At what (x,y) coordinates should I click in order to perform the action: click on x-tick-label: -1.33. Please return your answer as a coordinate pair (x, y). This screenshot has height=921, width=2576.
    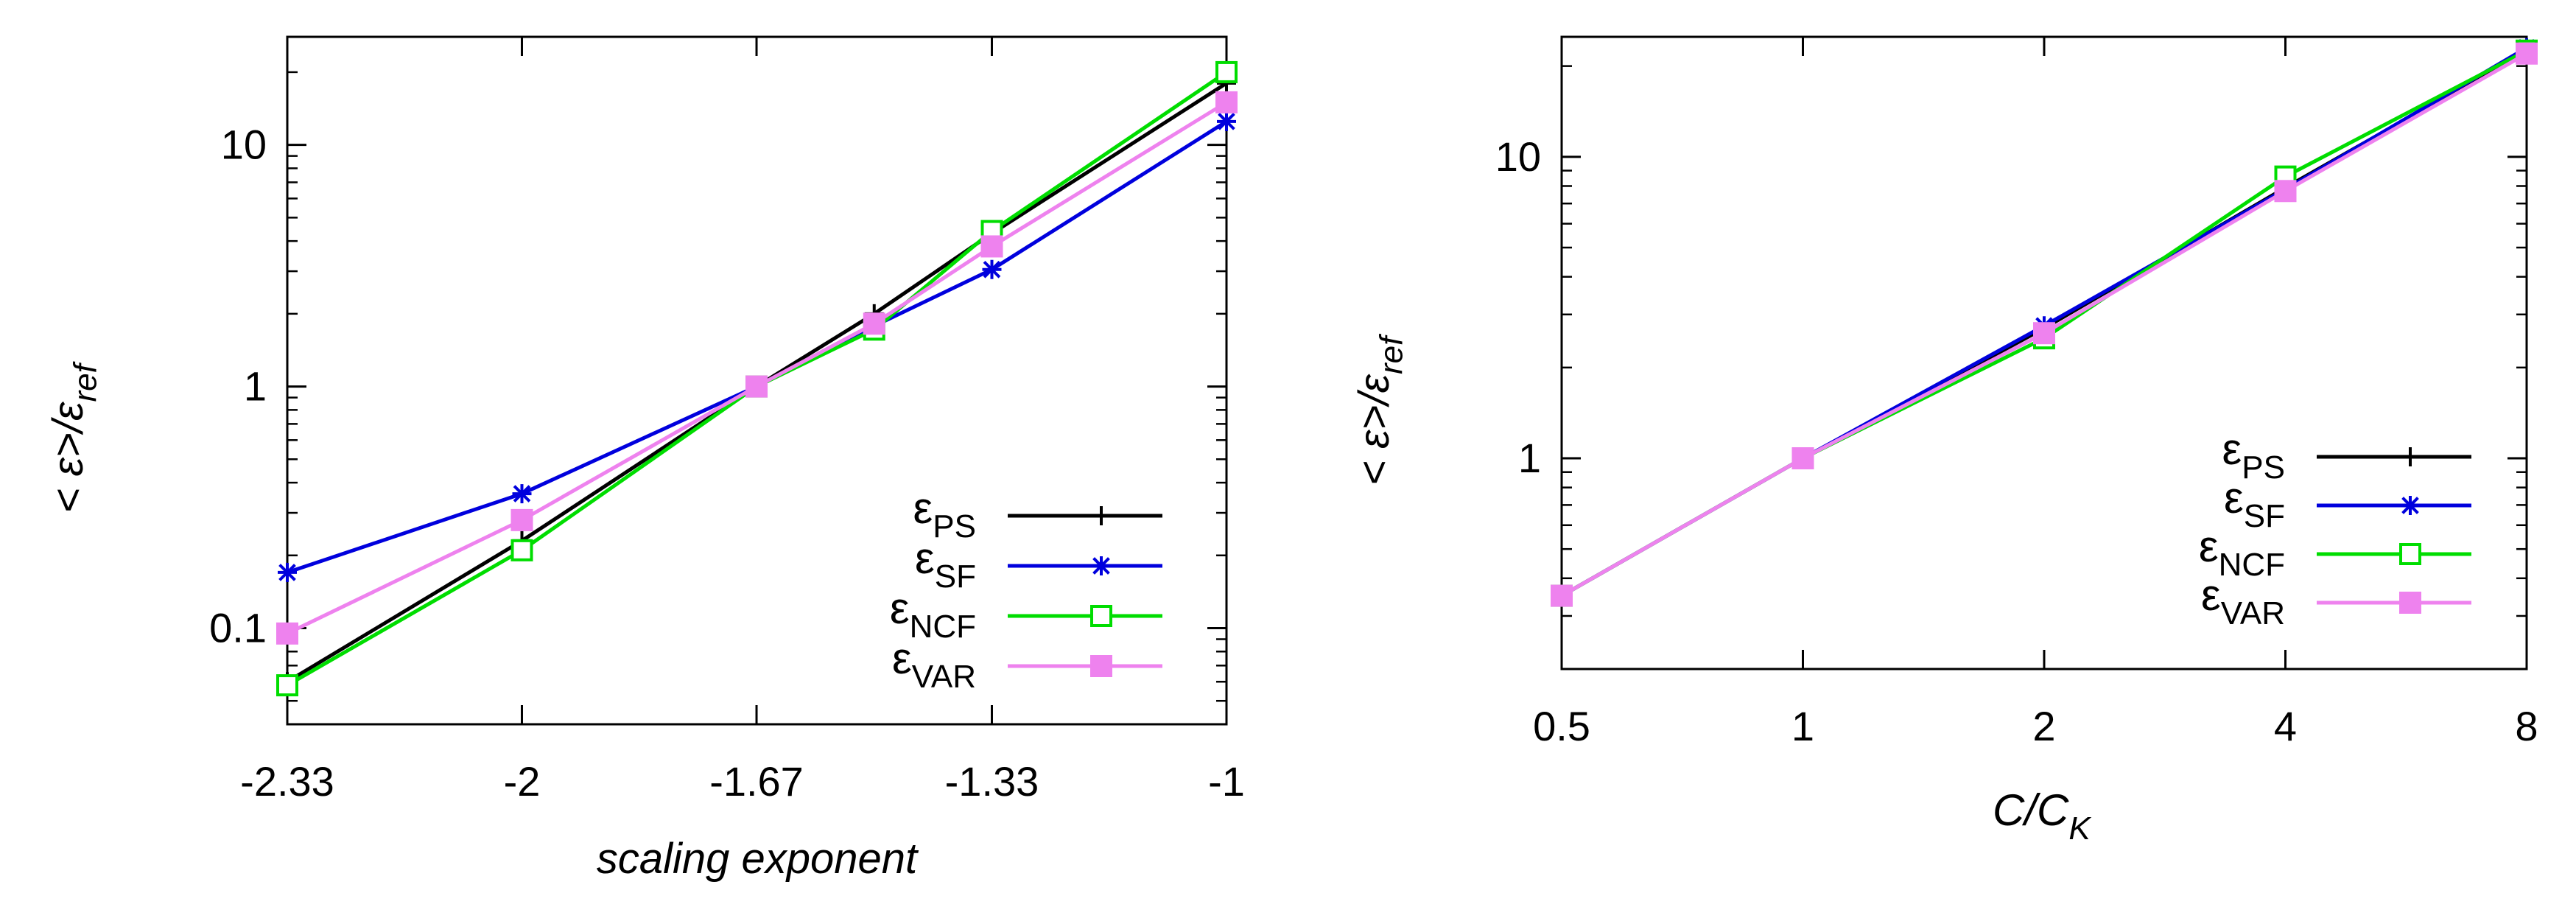
    Looking at the image, I should click on (992, 781).